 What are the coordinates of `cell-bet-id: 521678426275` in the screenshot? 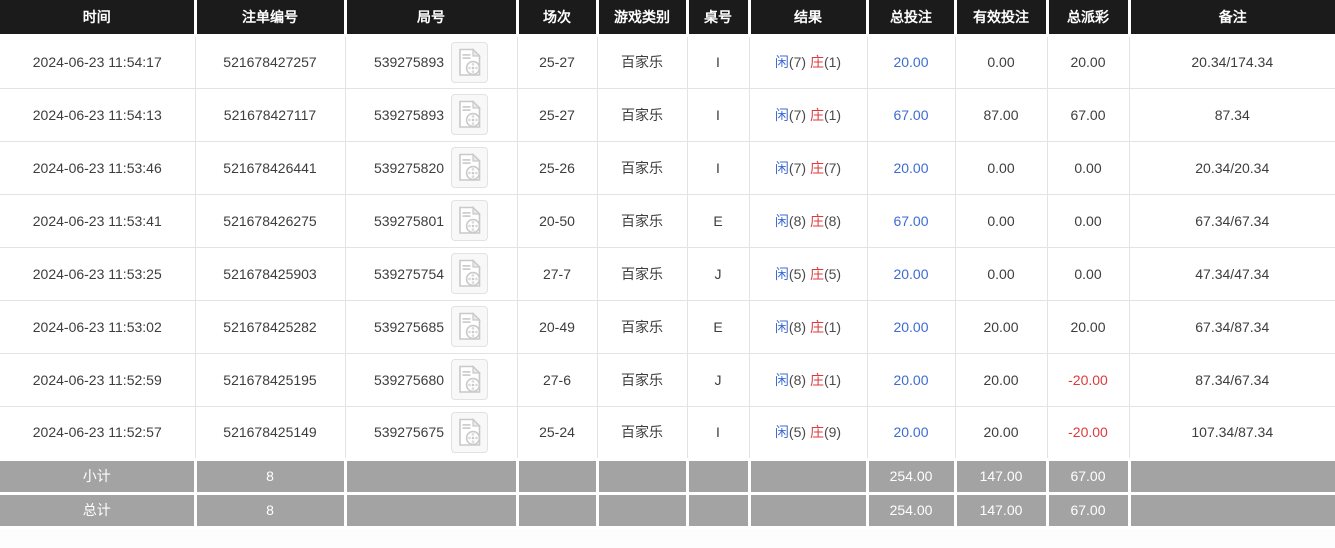 It's located at (270, 220).